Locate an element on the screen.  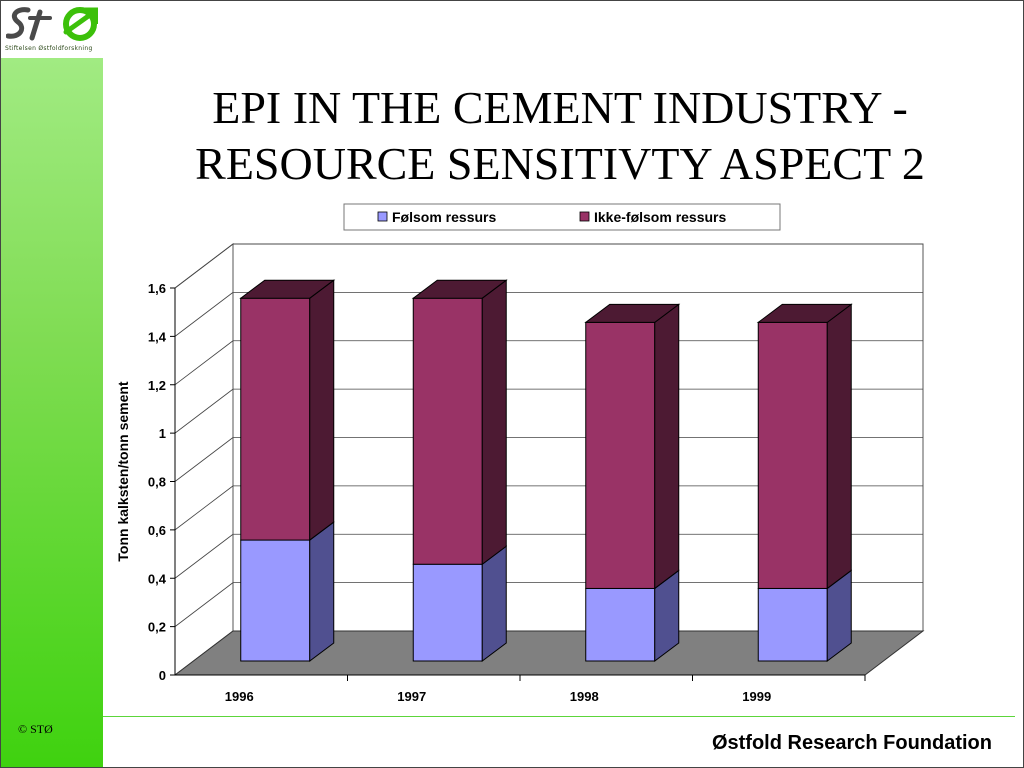
footer-organization: Østfold Research Foundation is located at coordinates (851, 743).